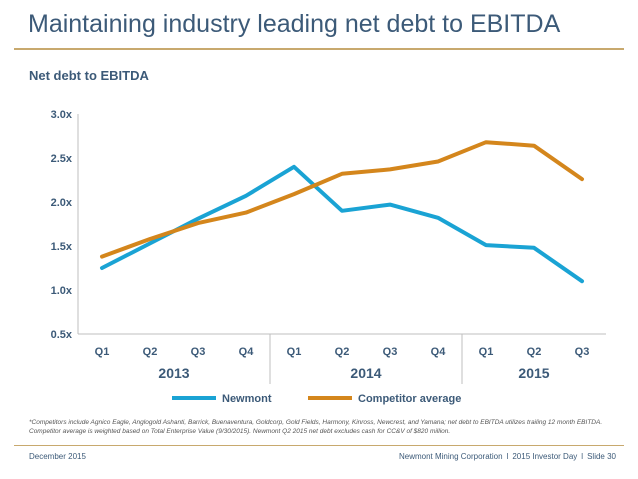  What do you see at coordinates (62, 247) in the screenshot?
I see `y-tick-label: 1.5x` at bounding box center [62, 247].